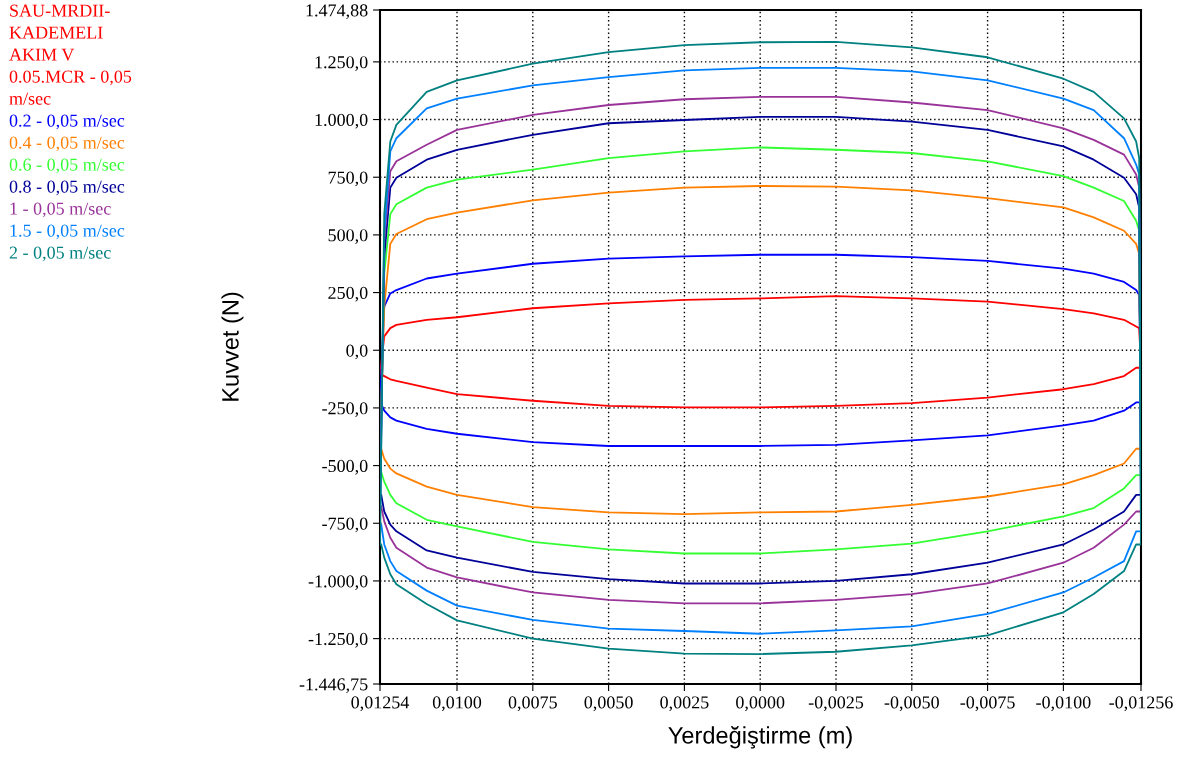 The height and width of the screenshot is (782, 1194). What do you see at coordinates (345, 409) in the screenshot?
I see `y-tick-label: -250,0` at bounding box center [345, 409].